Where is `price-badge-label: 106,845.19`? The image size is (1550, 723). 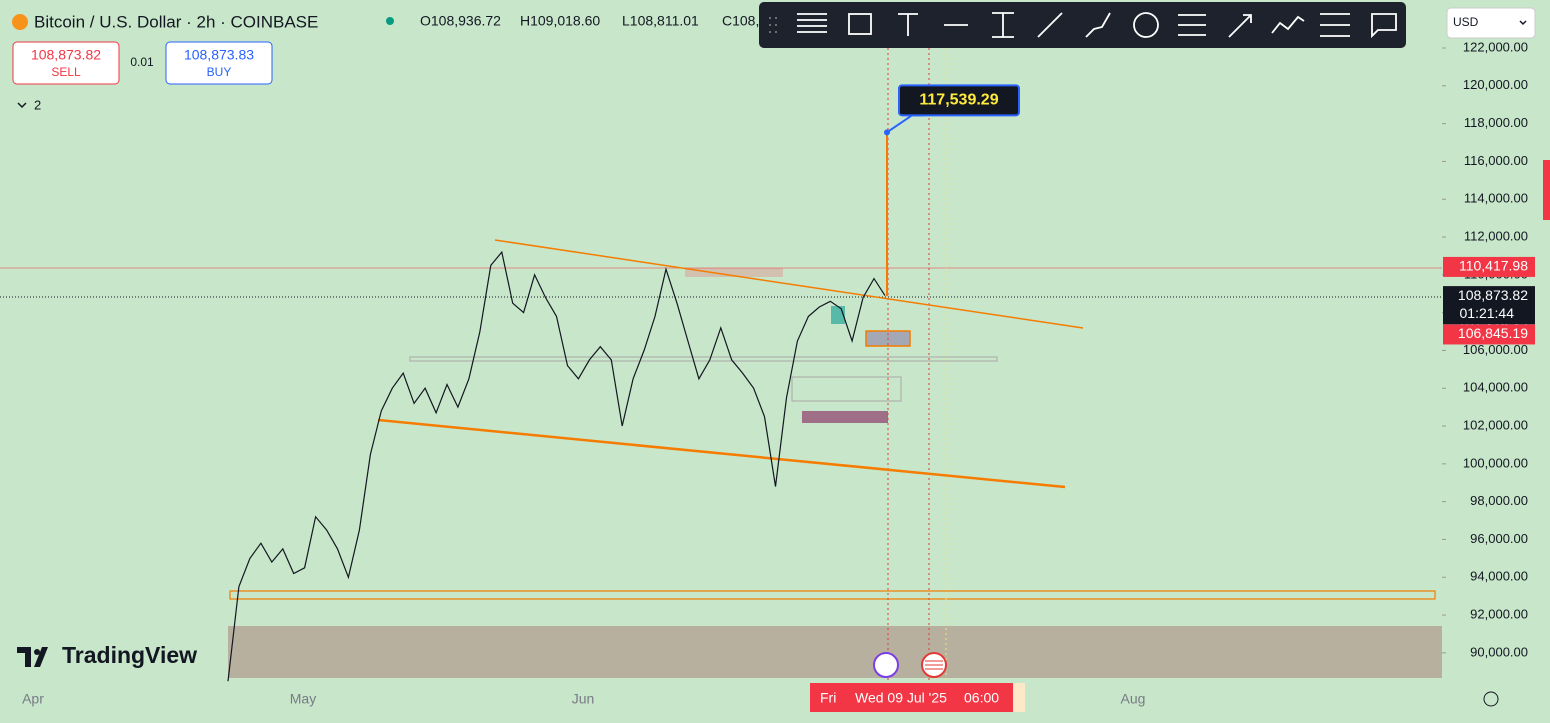
price-badge-label: 106,845.19 is located at coordinates (1493, 333).